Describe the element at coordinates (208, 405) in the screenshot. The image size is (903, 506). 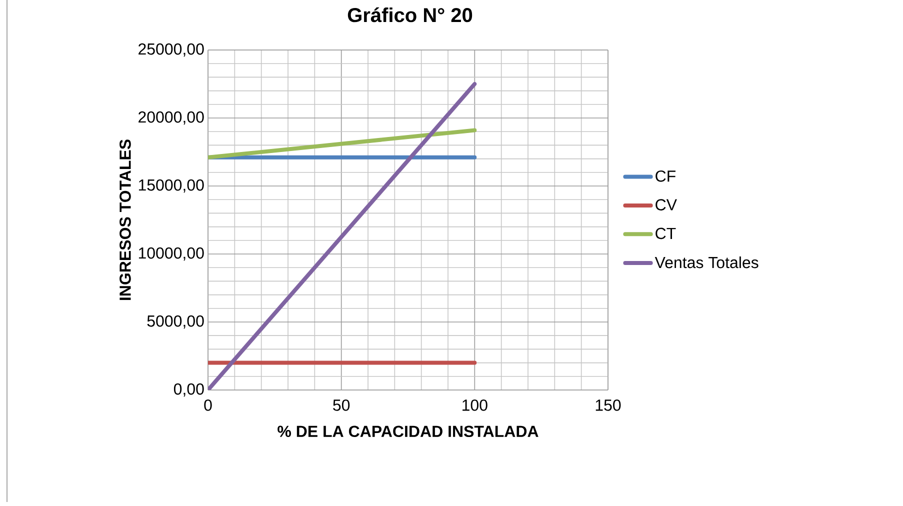
I see `x-tick-label: 0` at that location.